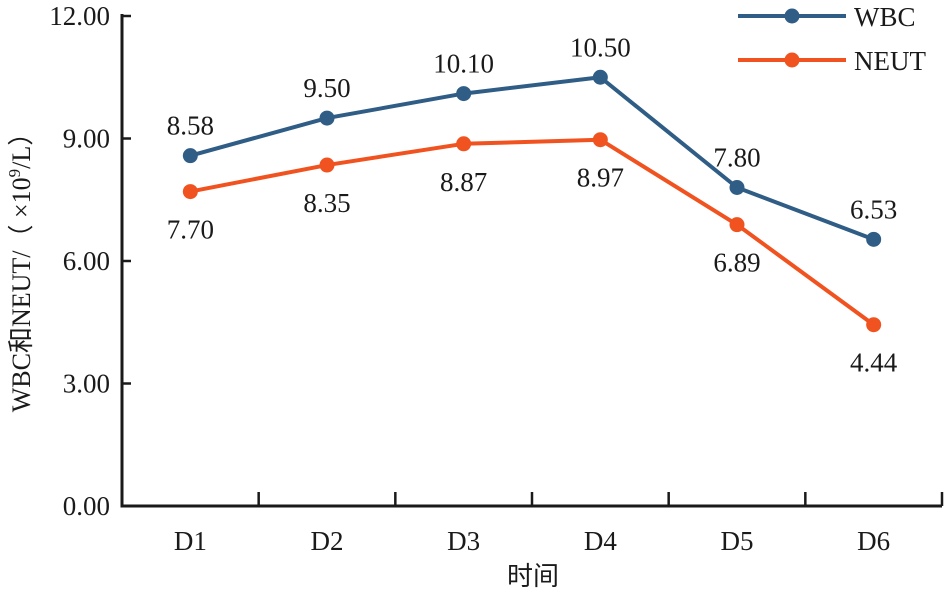 The image size is (944, 593). Describe the element at coordinates (463, 182) in the screenshot. I see `data-label-neut: 8.87` at that location.